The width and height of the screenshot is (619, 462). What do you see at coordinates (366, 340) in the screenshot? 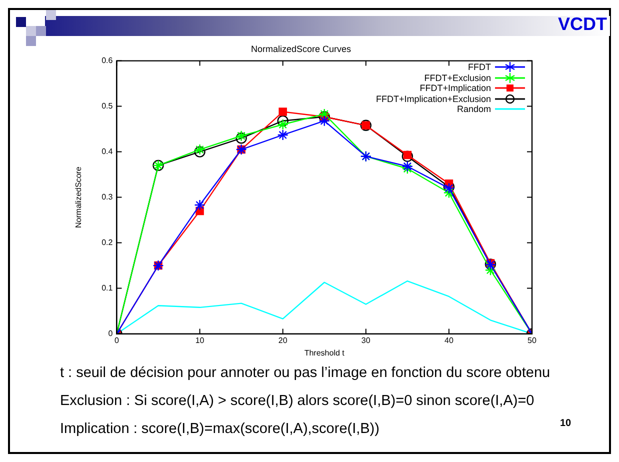
I see `x-tick-label: 30` at bounding box center [366, 340].